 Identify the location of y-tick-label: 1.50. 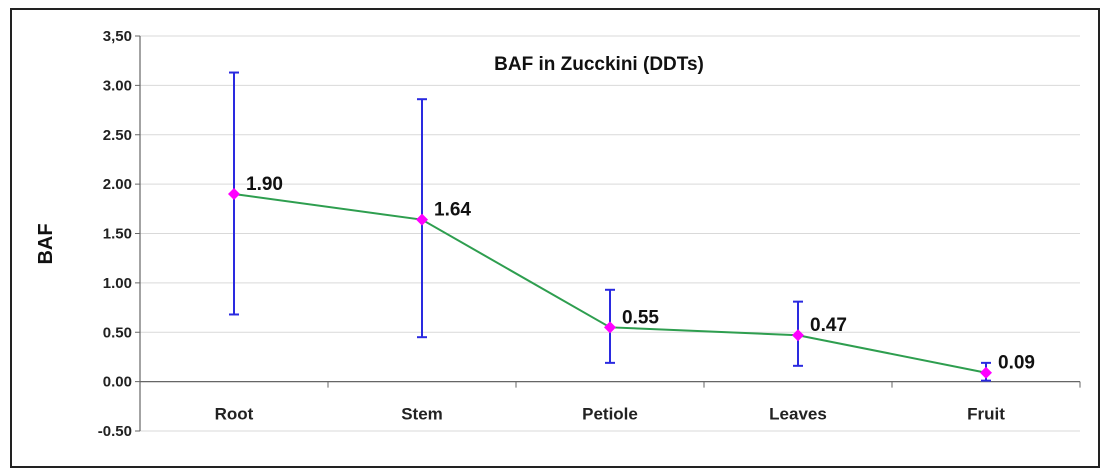
(117, 234).